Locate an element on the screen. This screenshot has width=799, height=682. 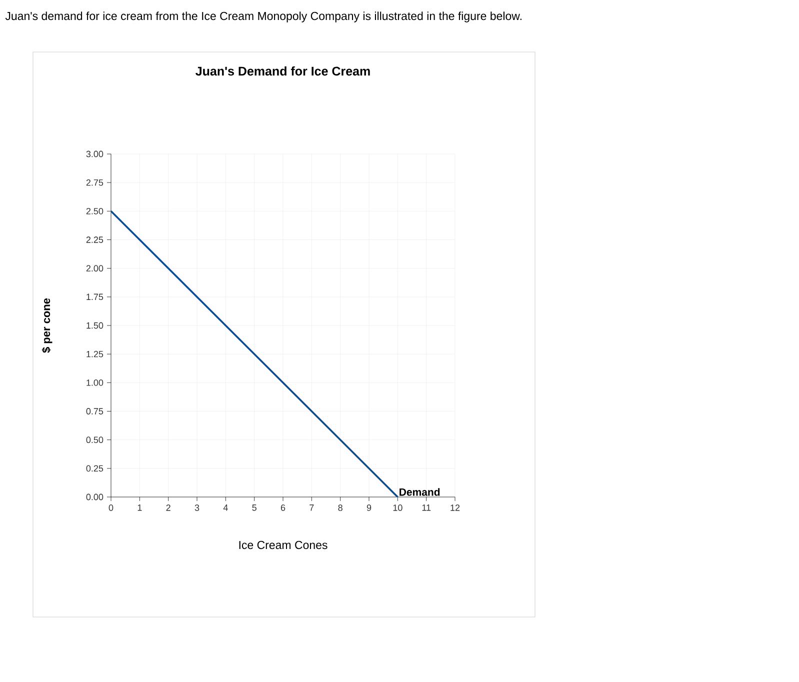
x-tick-label: 9 is located at coordinates (369, 507).